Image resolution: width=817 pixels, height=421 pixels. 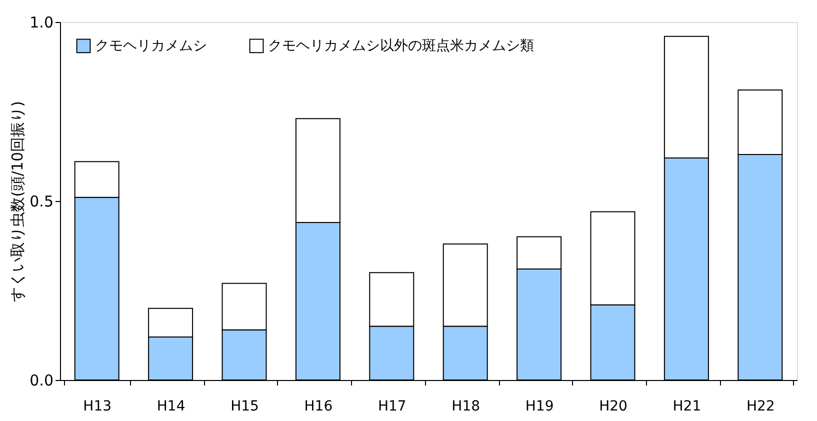 I want to click on y-tick-label: 0.0, so click(x=42, y=381).